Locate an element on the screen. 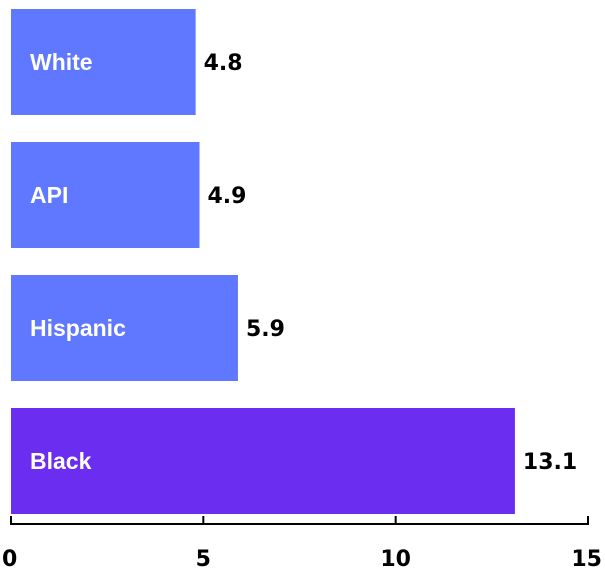 This screenshot has width=605, height=572. category-label-api: API is located at coordinates (49, 195).